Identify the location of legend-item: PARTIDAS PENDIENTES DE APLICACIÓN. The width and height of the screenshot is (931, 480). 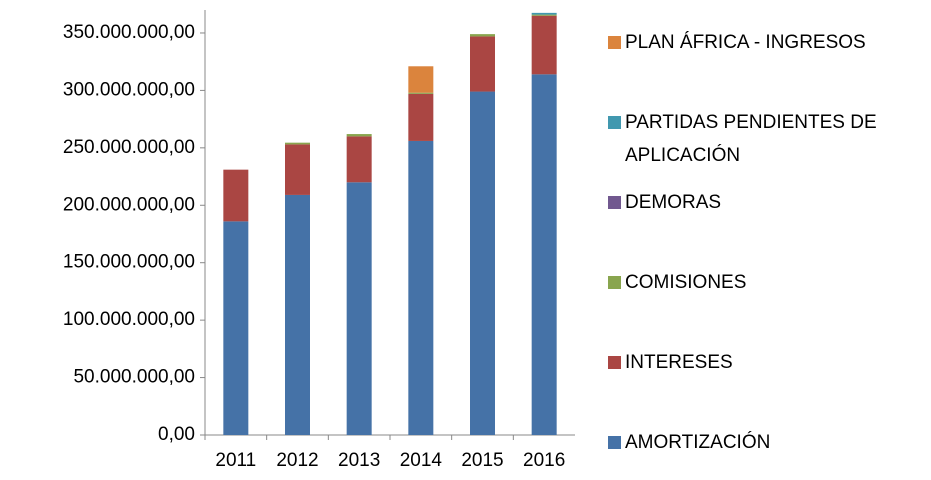
(761, 139).